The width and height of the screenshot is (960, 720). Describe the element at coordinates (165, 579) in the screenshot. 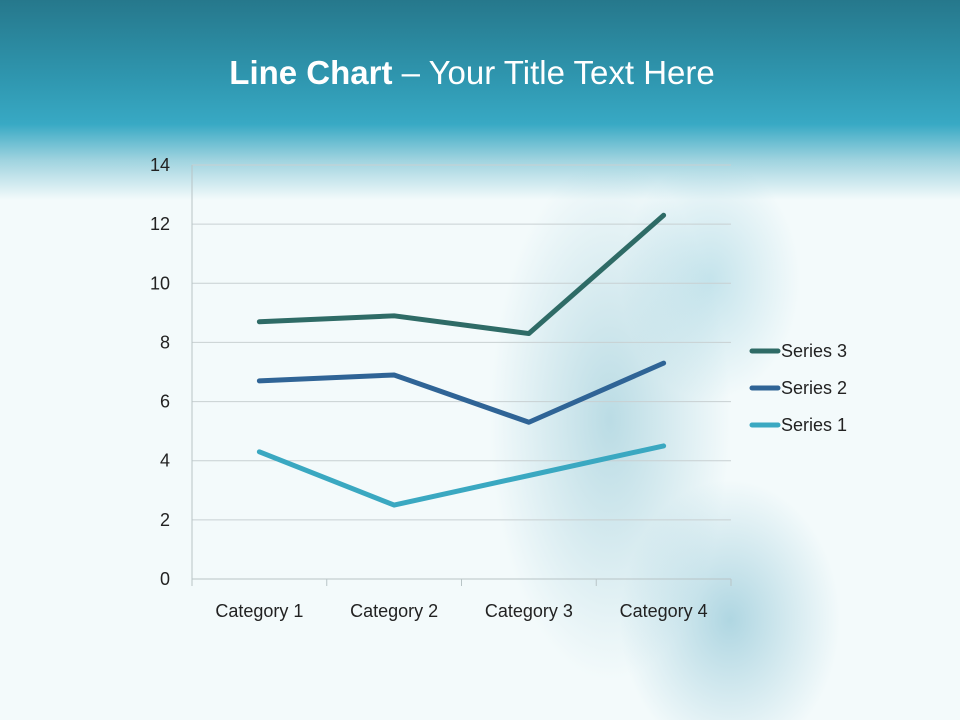

I see `y-tick-label: 0` at that location.